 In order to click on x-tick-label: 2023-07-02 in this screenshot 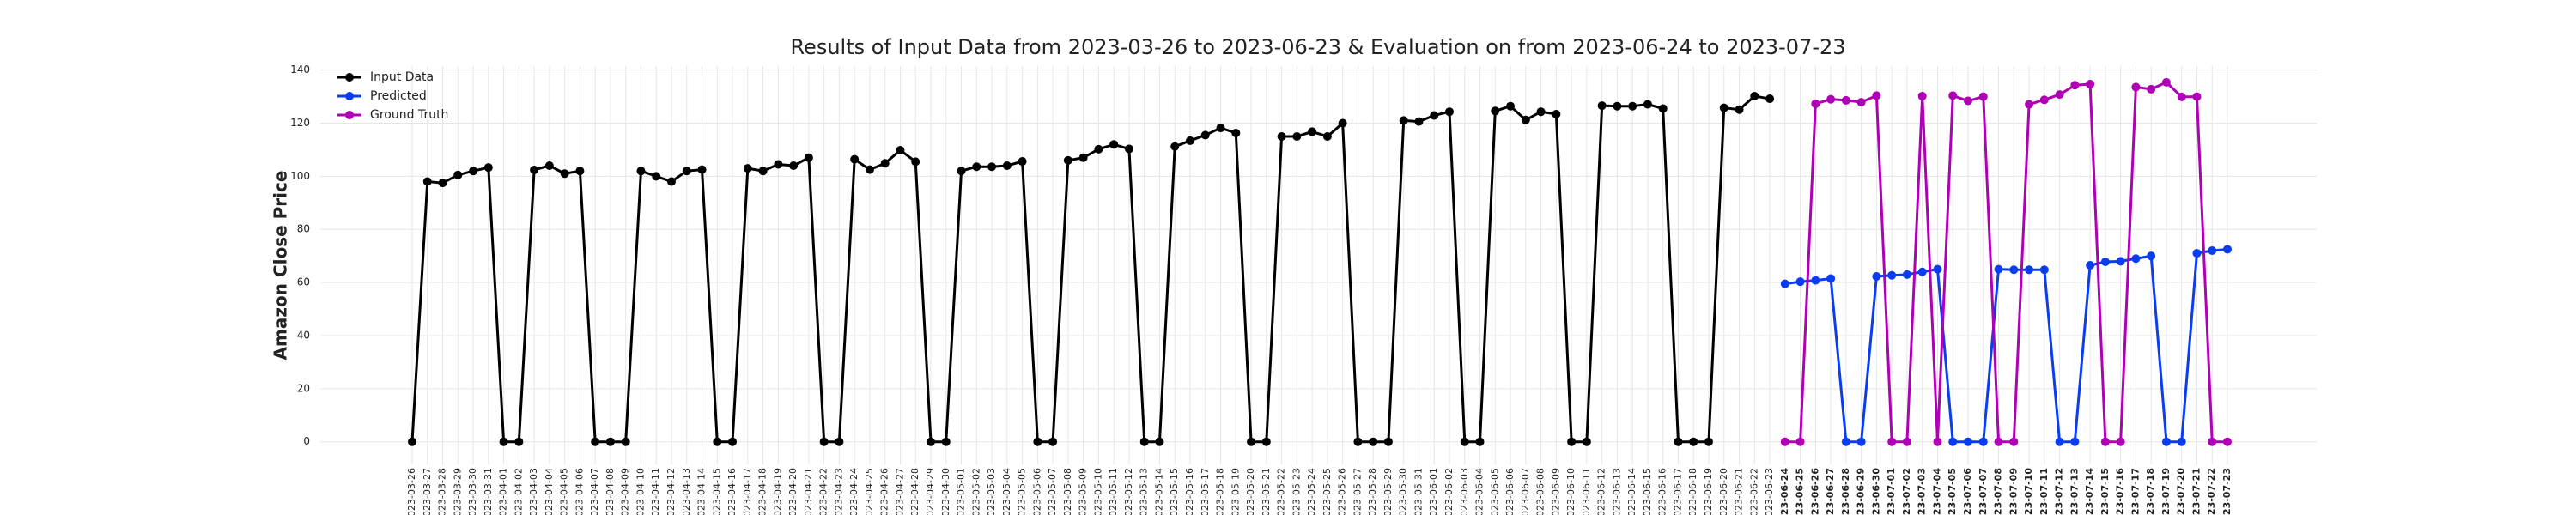, I will do `click(1907, 491)`.